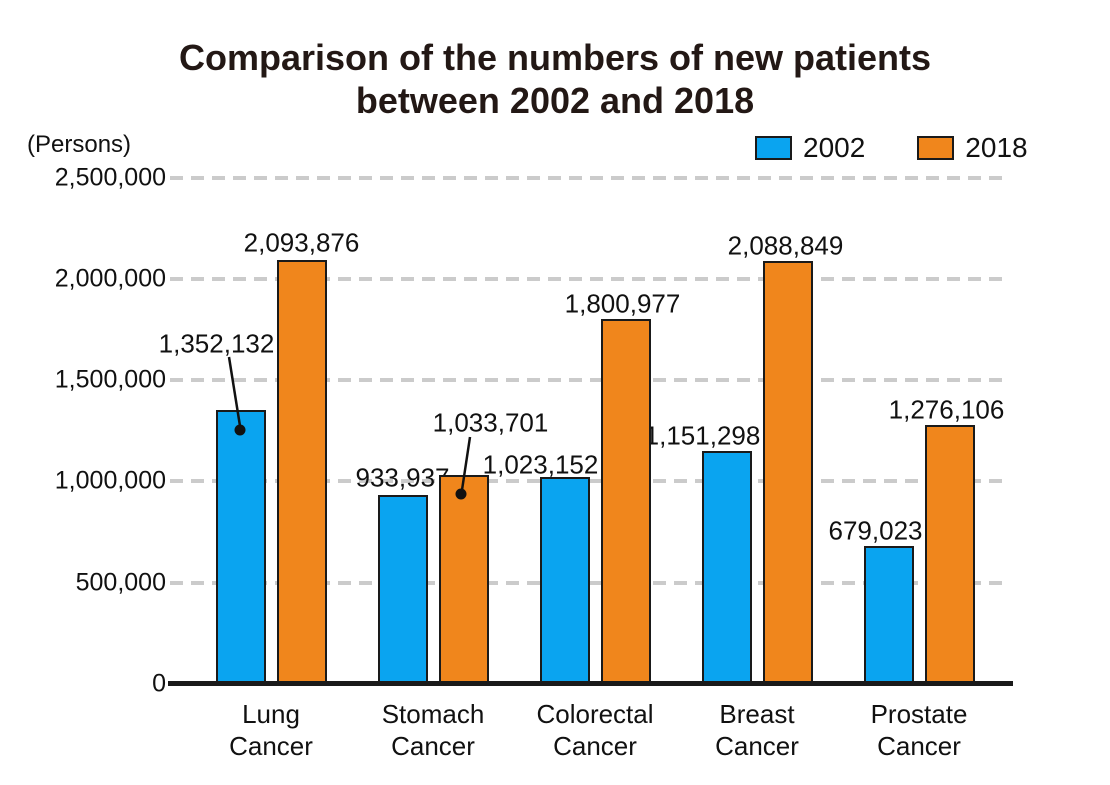  What do you see at coordinates (433, 730) in the screenshot?
I see `x-category-label-stomach: Stomach Cancer` at bounding box center [433, 730].